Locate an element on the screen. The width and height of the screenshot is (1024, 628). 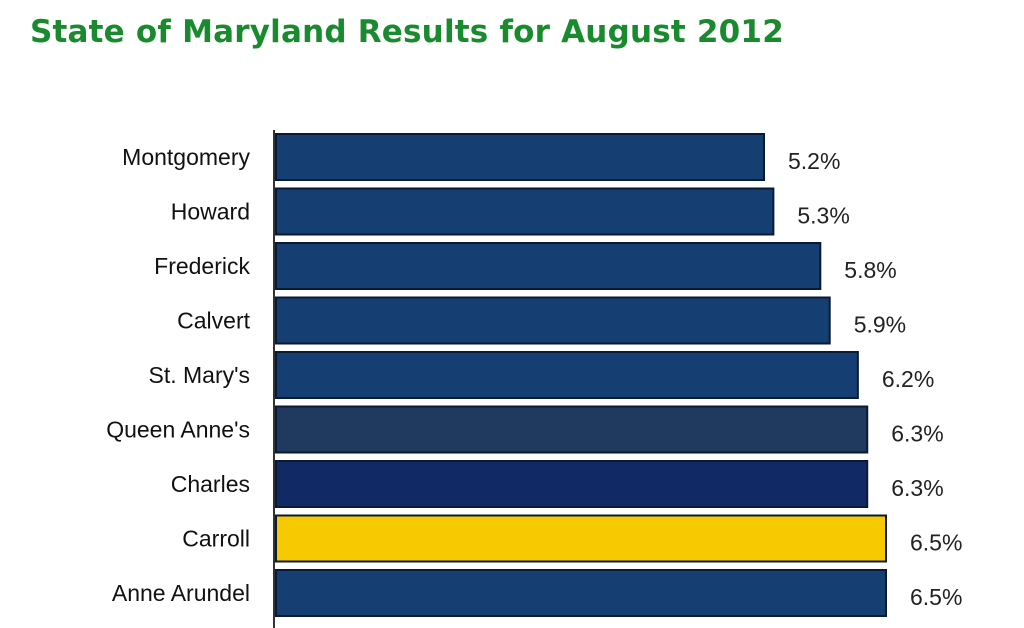
bar-calvert is located at coordinates (553, 320).